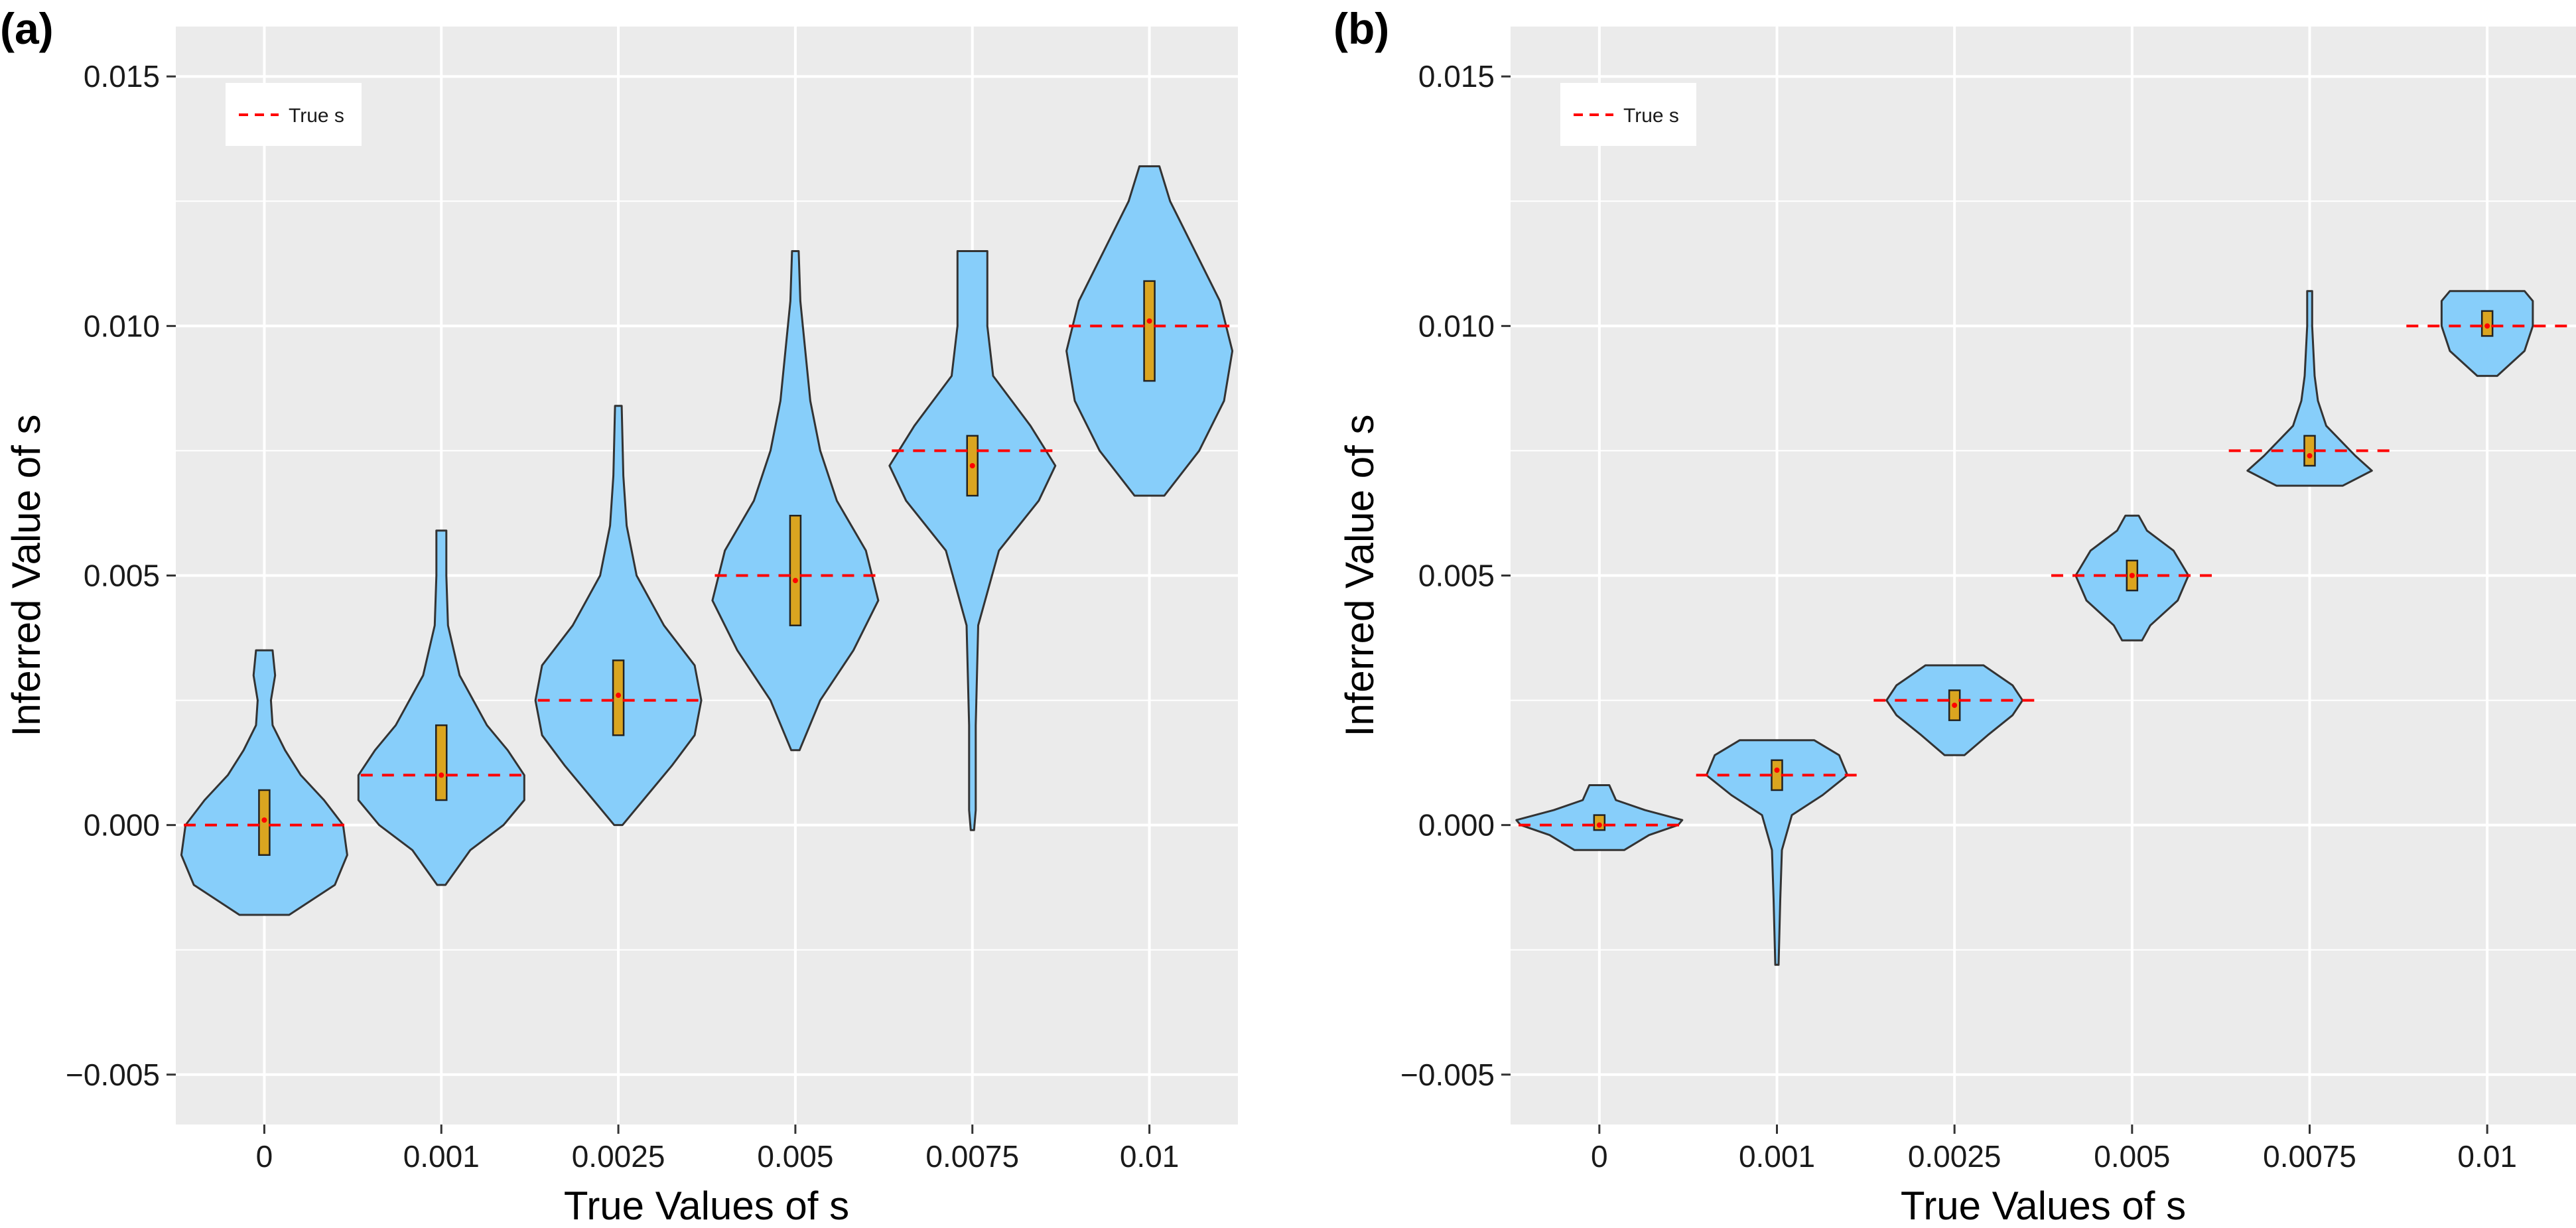  Describe the element at coordinates (2309, 451) in the screenshot. I see `iqr-box-0.0075` at that location.